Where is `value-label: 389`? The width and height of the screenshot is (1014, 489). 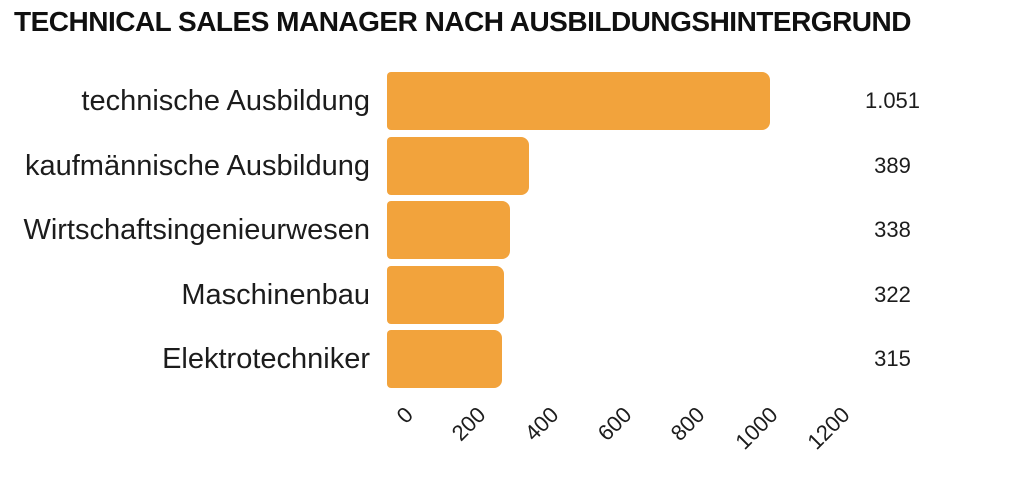 value-label: 389 is located at coordinates (892, 165).